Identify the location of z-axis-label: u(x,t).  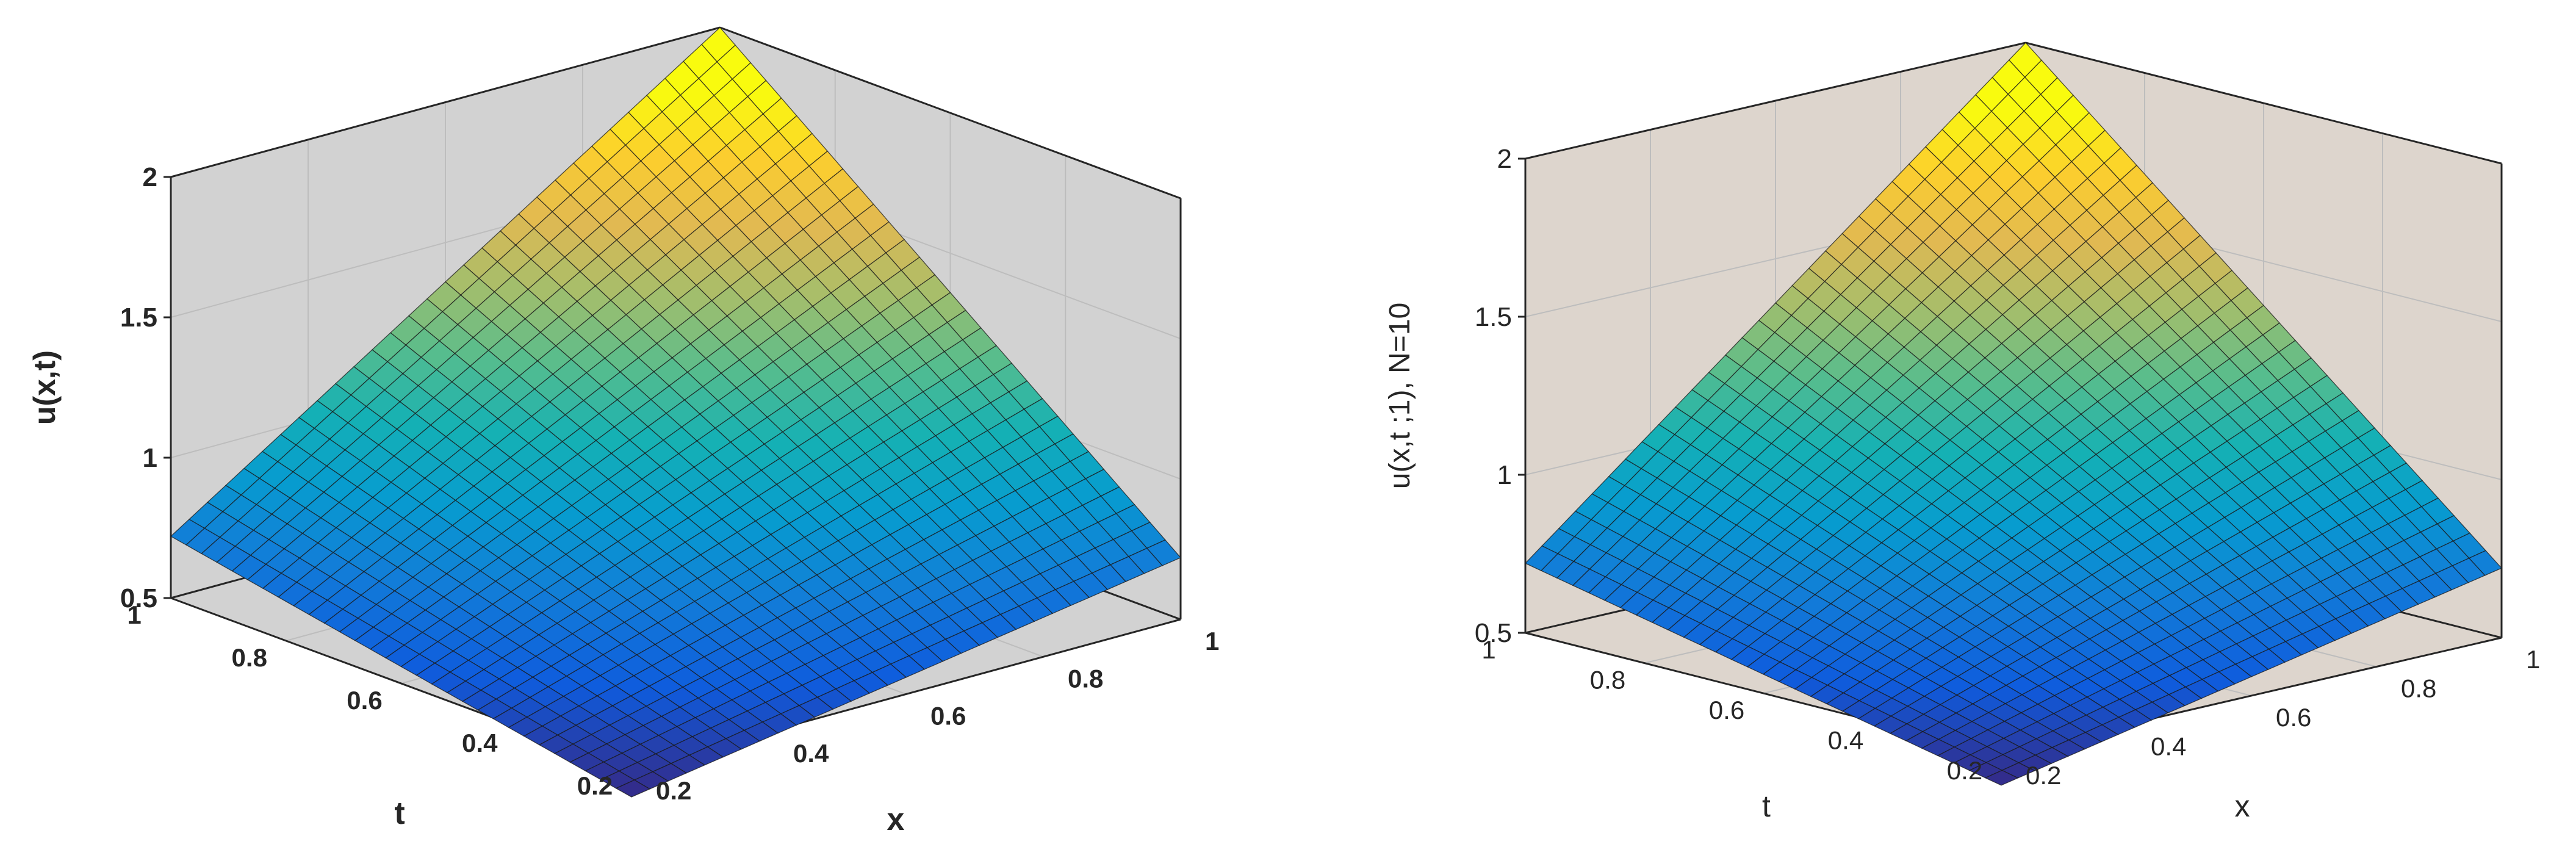
(44, 387).